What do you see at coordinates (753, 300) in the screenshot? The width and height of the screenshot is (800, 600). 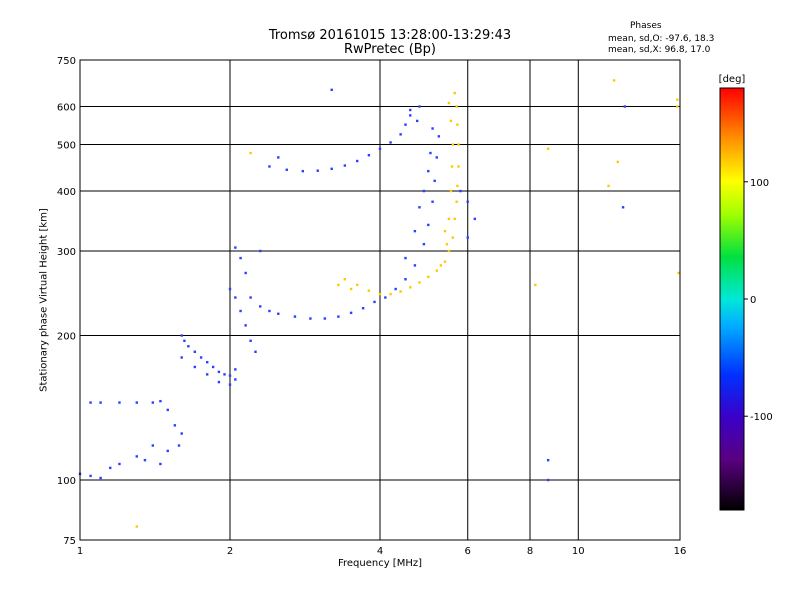 I see `colorbar-tick-label: 0` at bounding box center [753, 300].